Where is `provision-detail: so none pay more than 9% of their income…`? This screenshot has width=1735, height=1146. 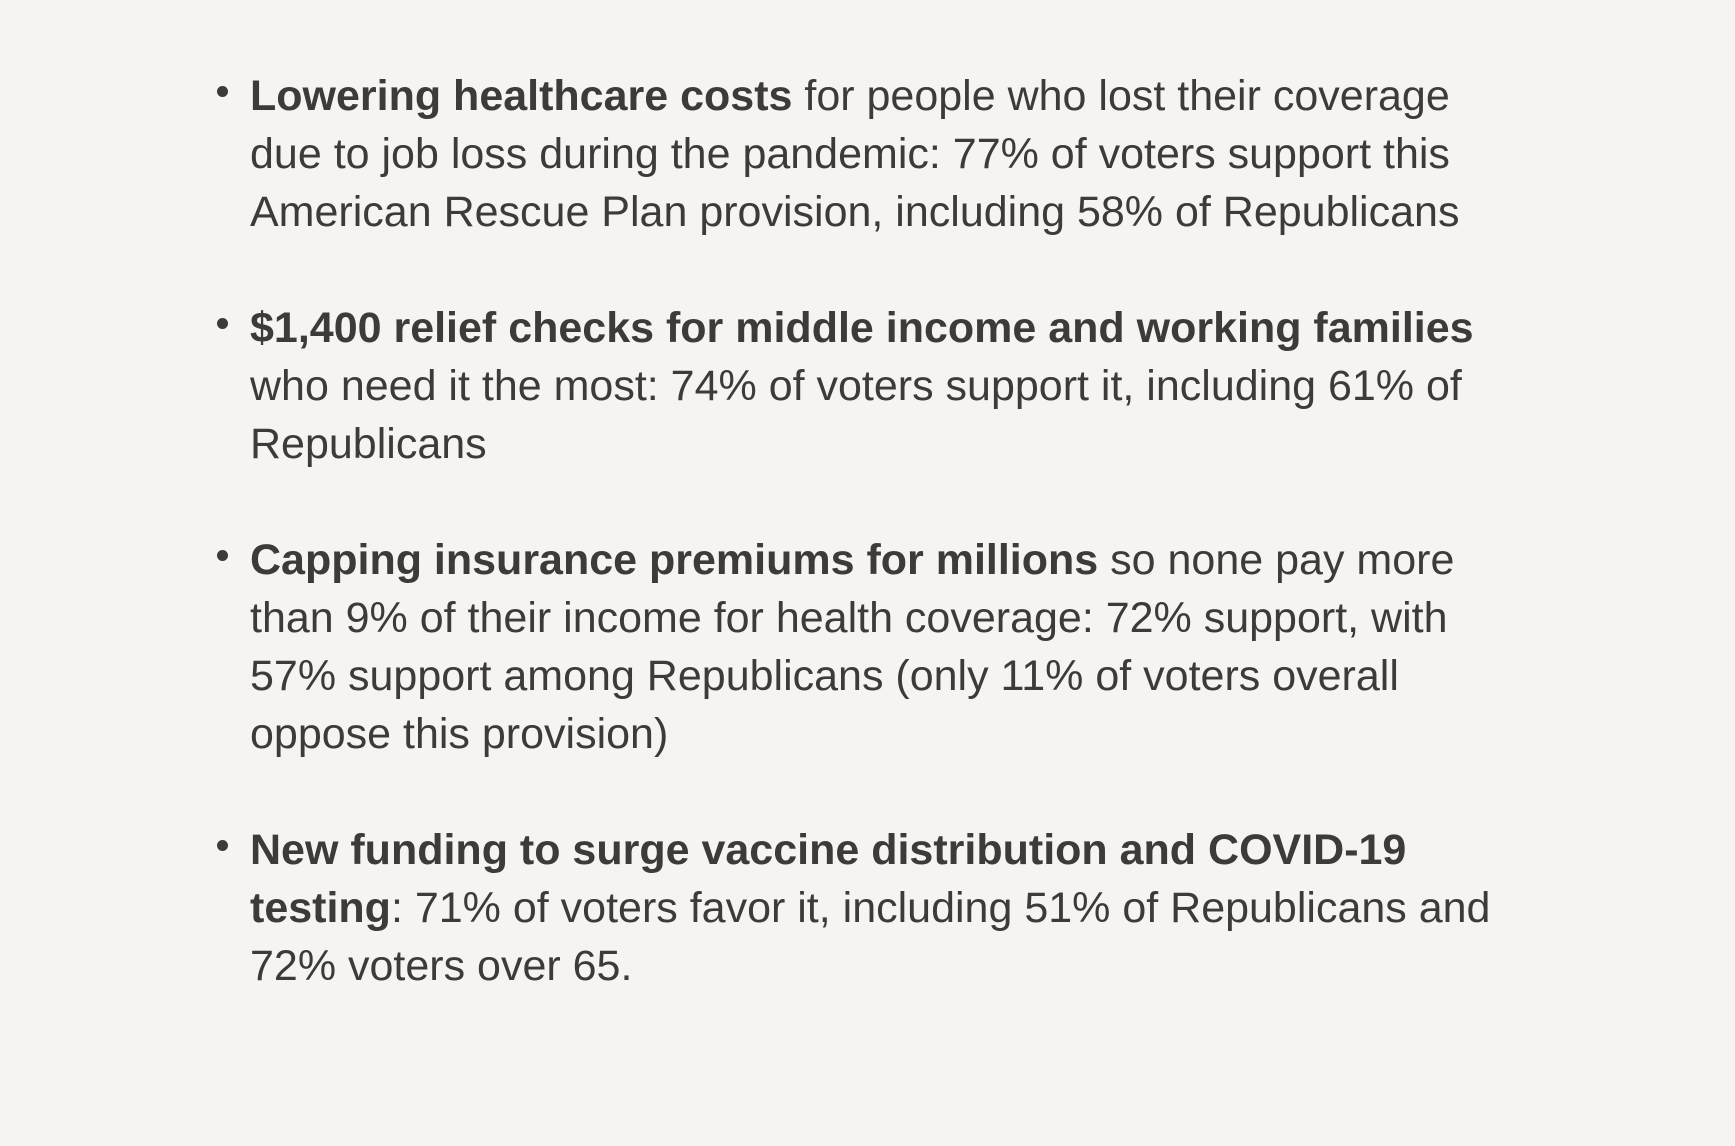 provision-detail: so none pay more than 9% of their income… is located at coordinates (852, 647).